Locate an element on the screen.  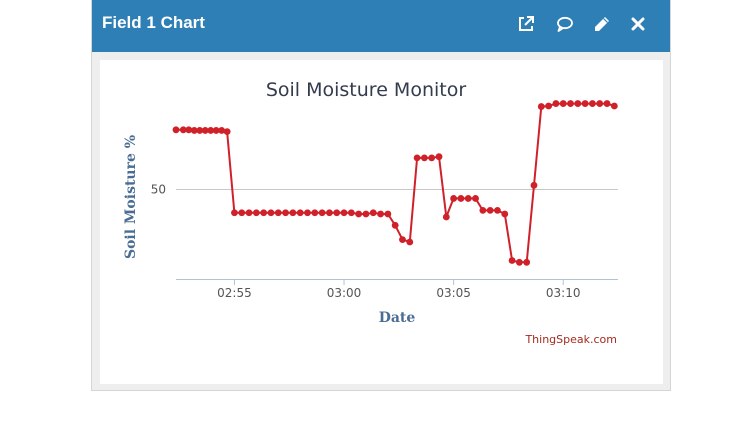
x-axis-label: Date is located at coordinates (397, 318).